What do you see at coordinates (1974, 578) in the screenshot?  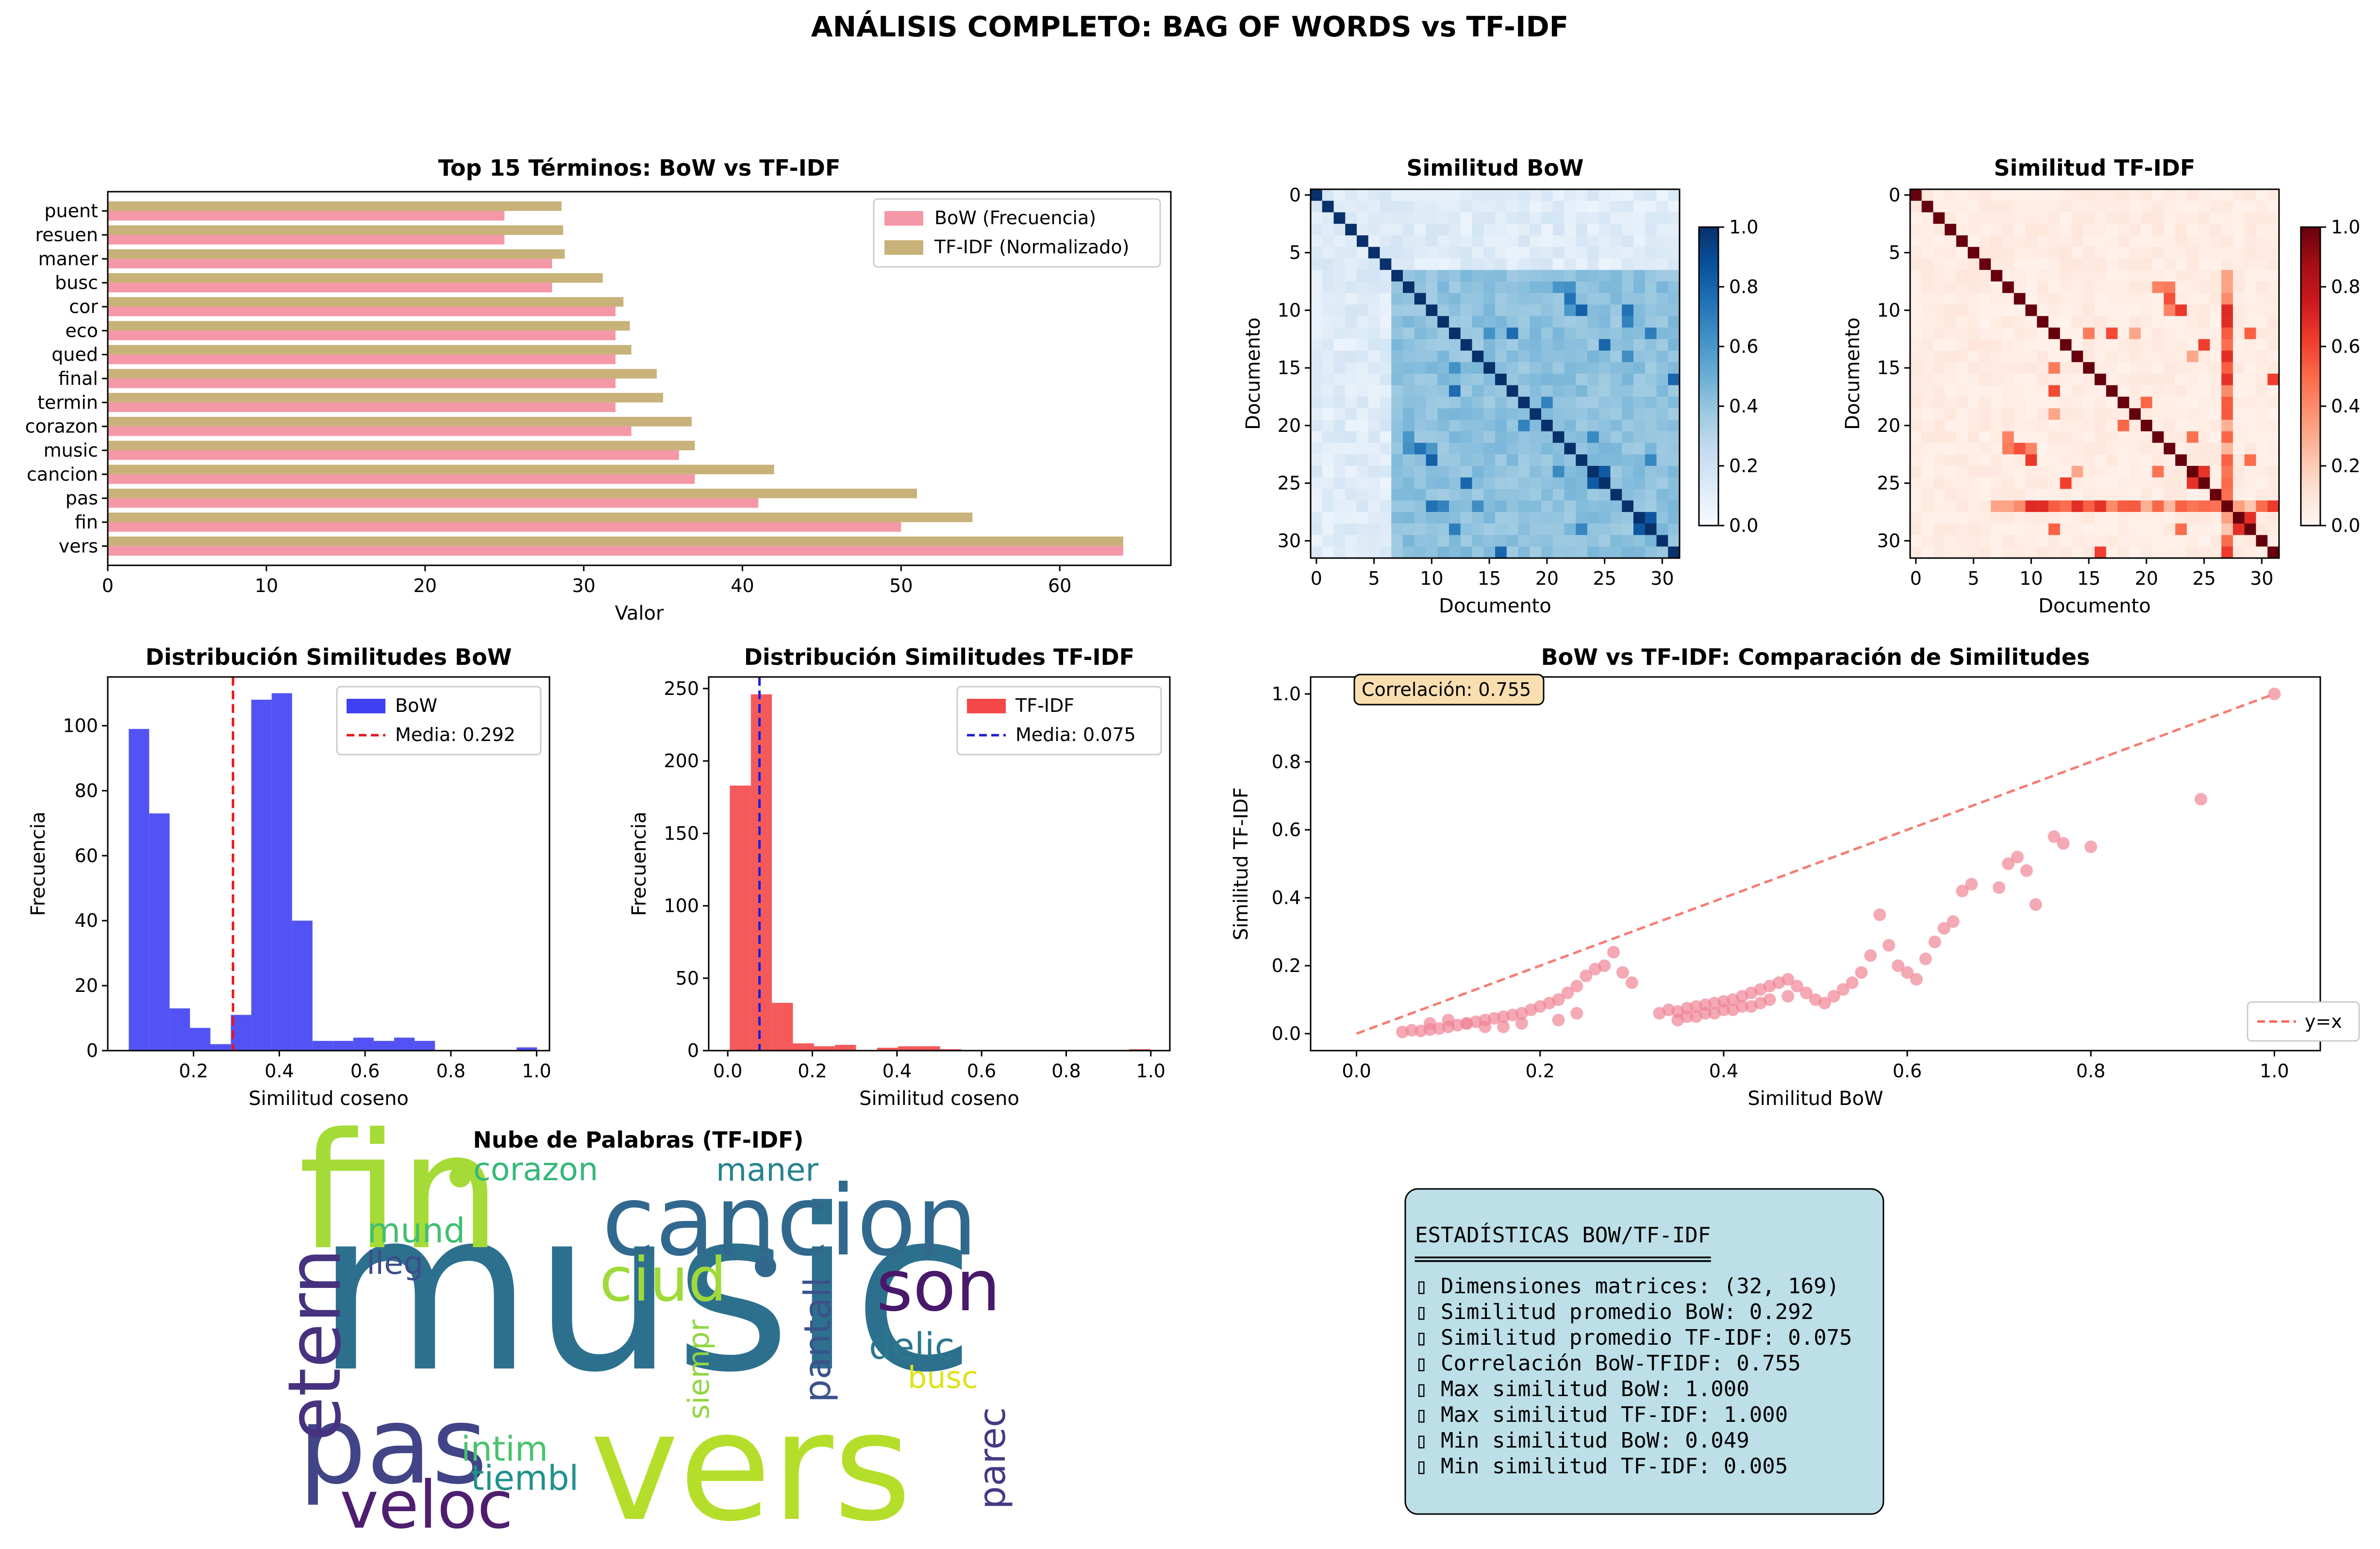 I see `x-tick-label: 5` at bounding box center [1974, 578].